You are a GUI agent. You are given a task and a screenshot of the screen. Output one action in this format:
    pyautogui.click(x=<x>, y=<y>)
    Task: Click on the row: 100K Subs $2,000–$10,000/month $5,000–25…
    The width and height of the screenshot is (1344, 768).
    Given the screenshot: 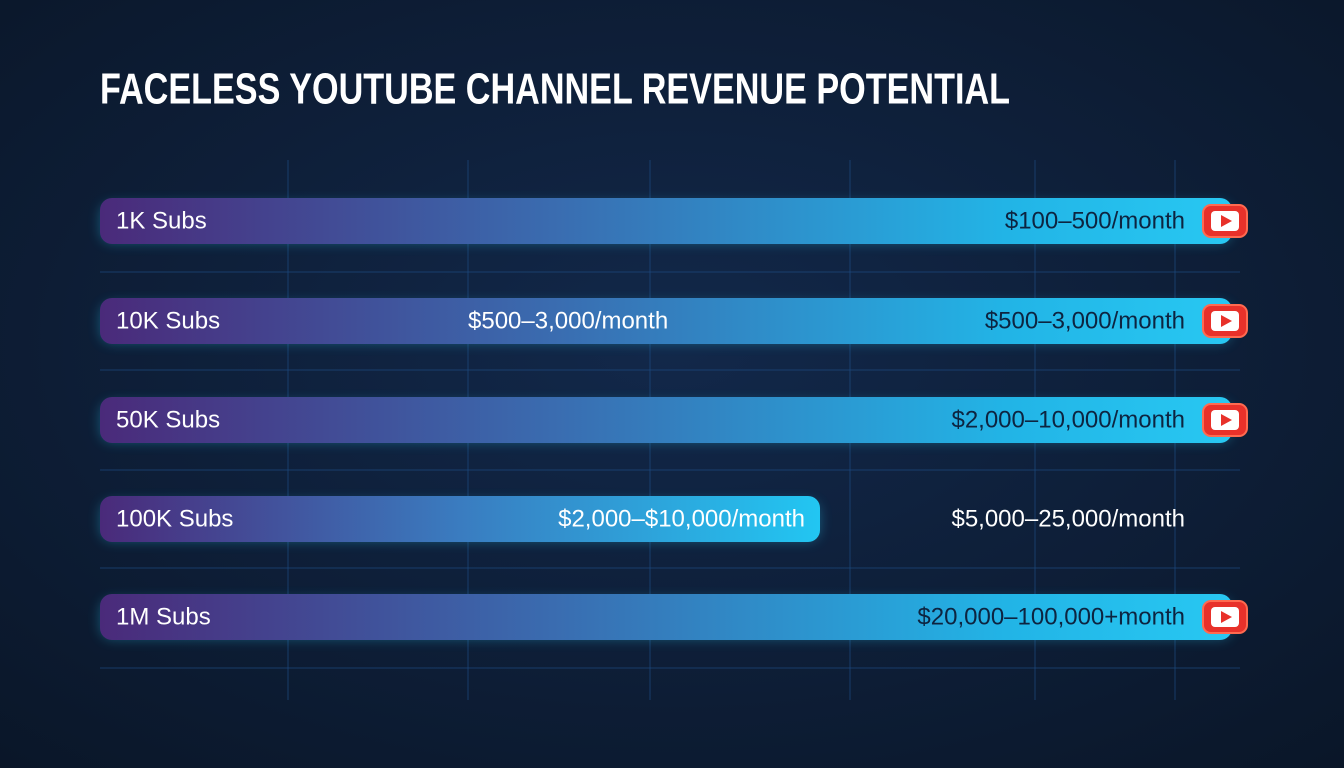 What is the action you would take?
    pyautogui.click(x=642, y=519)
    